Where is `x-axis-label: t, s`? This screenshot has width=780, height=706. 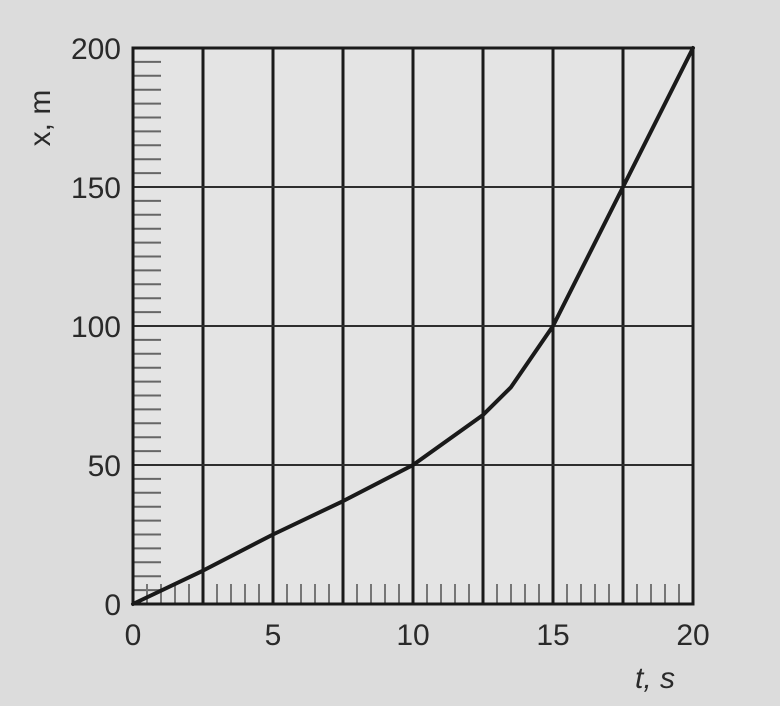
x-axis-label: t, s is located at coordinates (655, 678).